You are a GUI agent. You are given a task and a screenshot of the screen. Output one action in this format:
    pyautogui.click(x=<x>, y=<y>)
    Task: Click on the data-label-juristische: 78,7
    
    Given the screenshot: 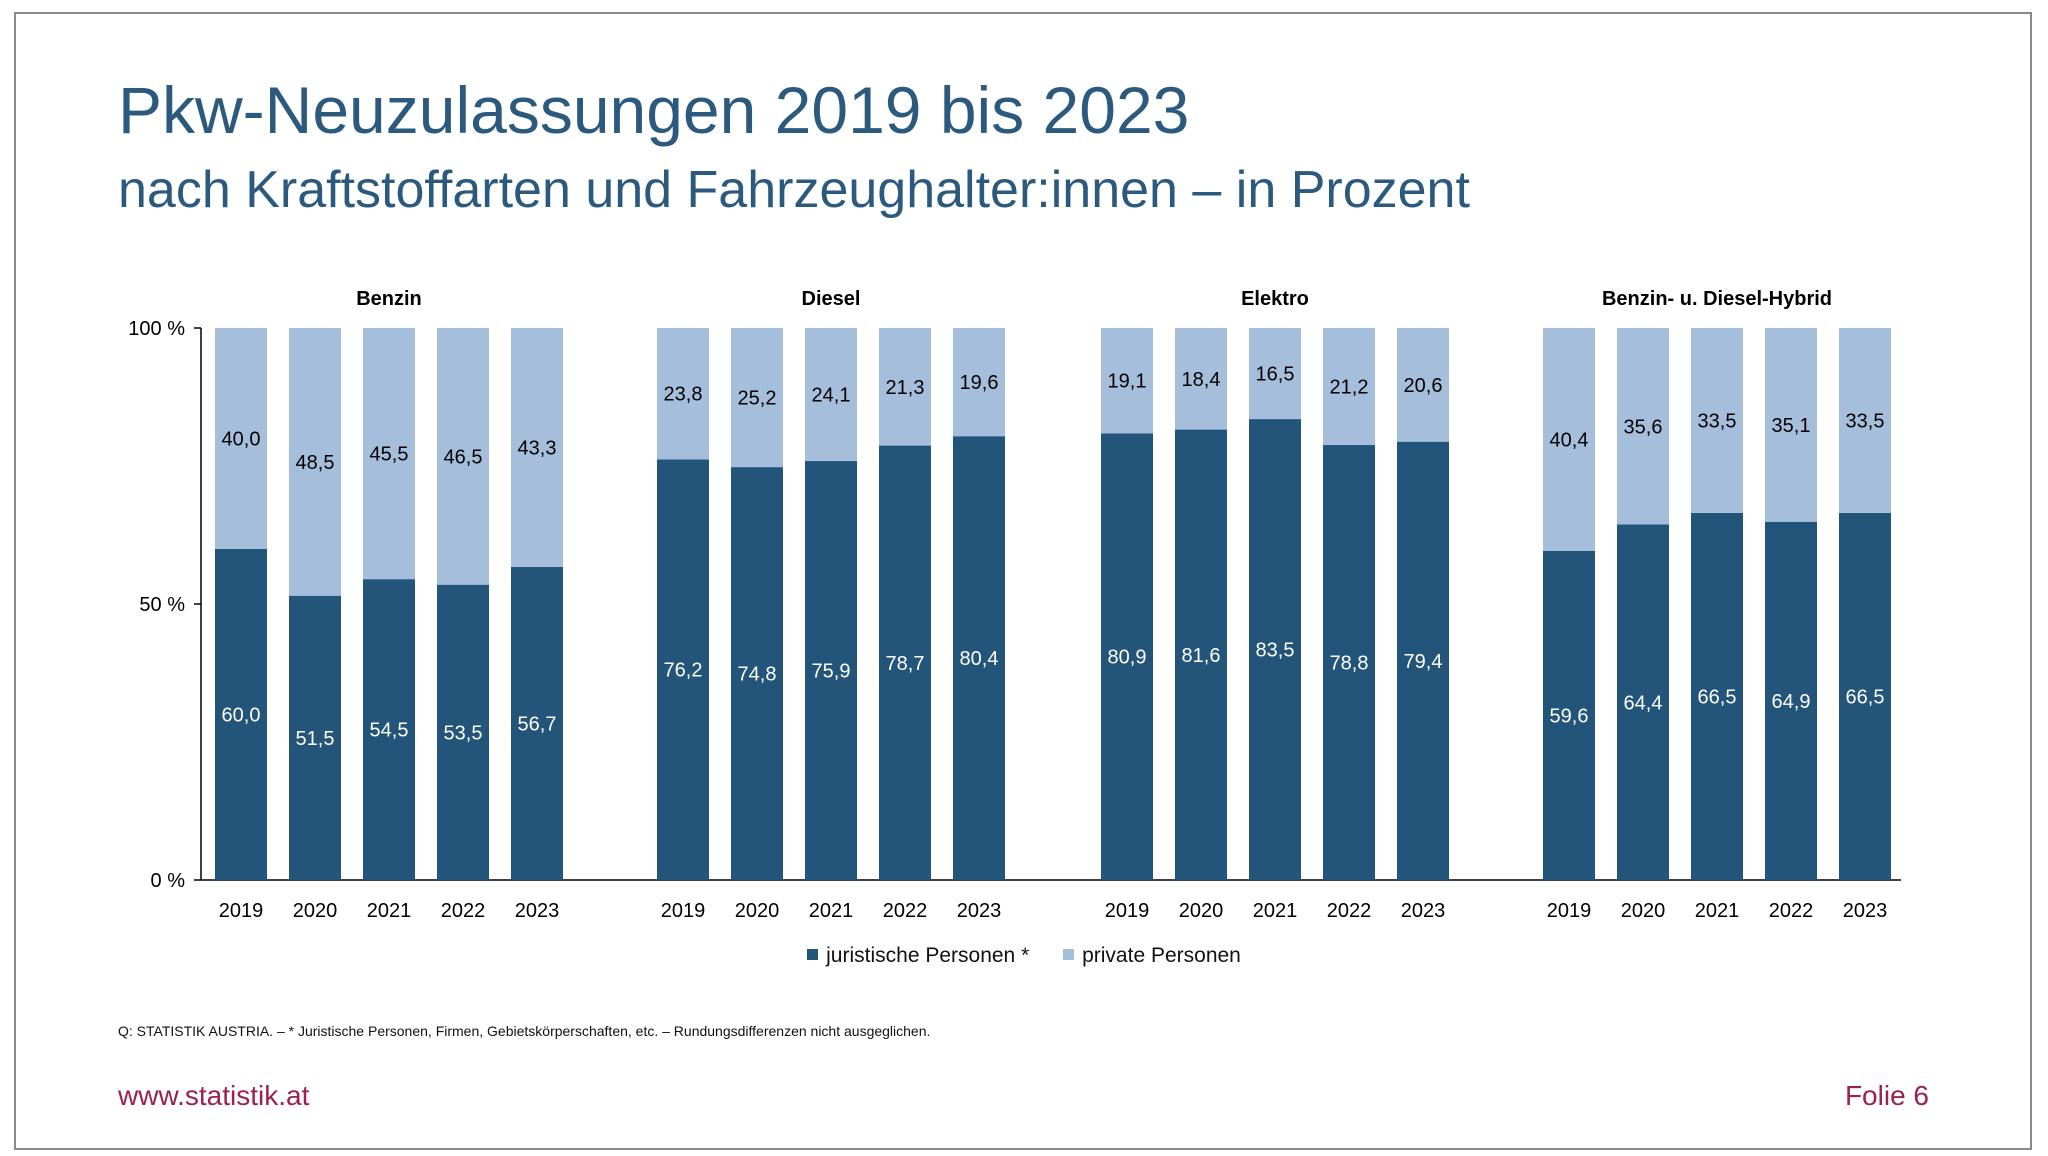 What is the action you would take?
    pyautogui.click(x=905, y=664)
    